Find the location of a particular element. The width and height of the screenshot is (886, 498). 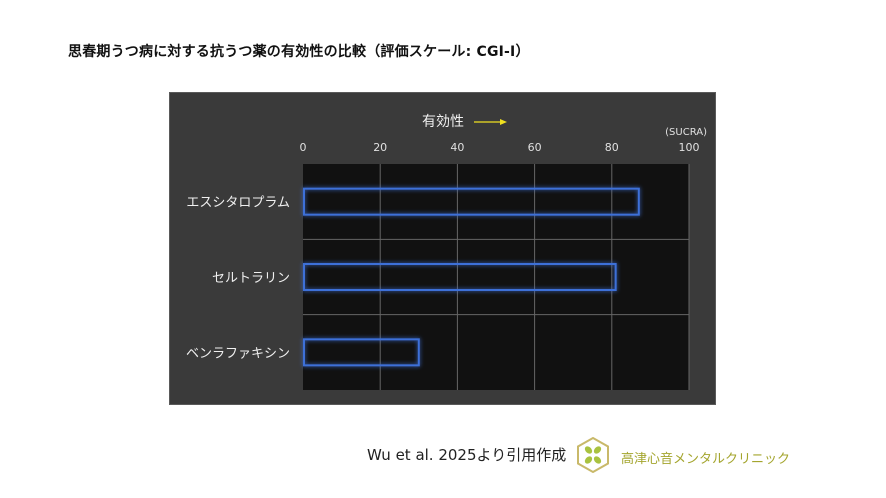

category-label: エスシタロプラム is located at coordinates (238, 203).